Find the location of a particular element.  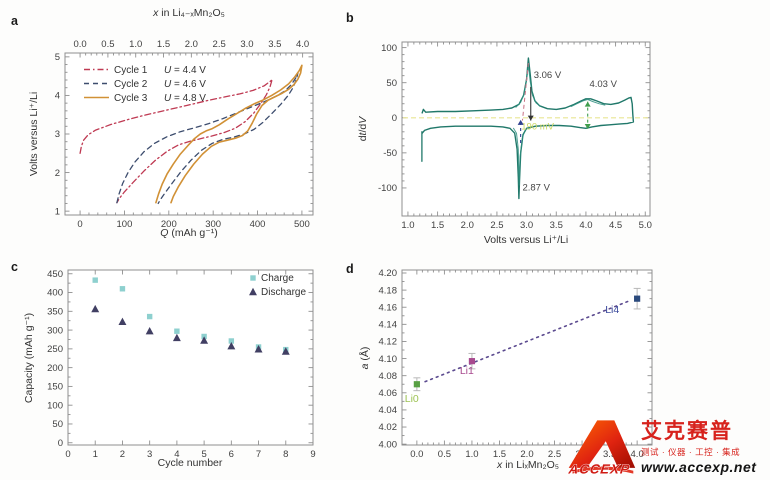

x-tick-label: 3.5 is located at coordinates (556, 225).